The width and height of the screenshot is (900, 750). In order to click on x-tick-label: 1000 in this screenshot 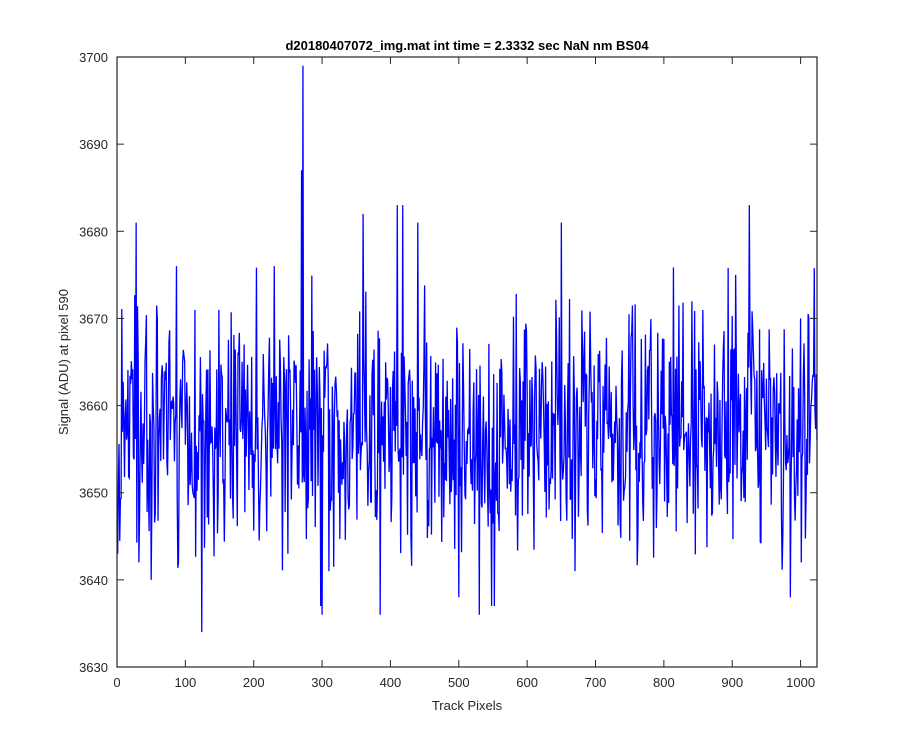, I will do `click(800, 682)`.